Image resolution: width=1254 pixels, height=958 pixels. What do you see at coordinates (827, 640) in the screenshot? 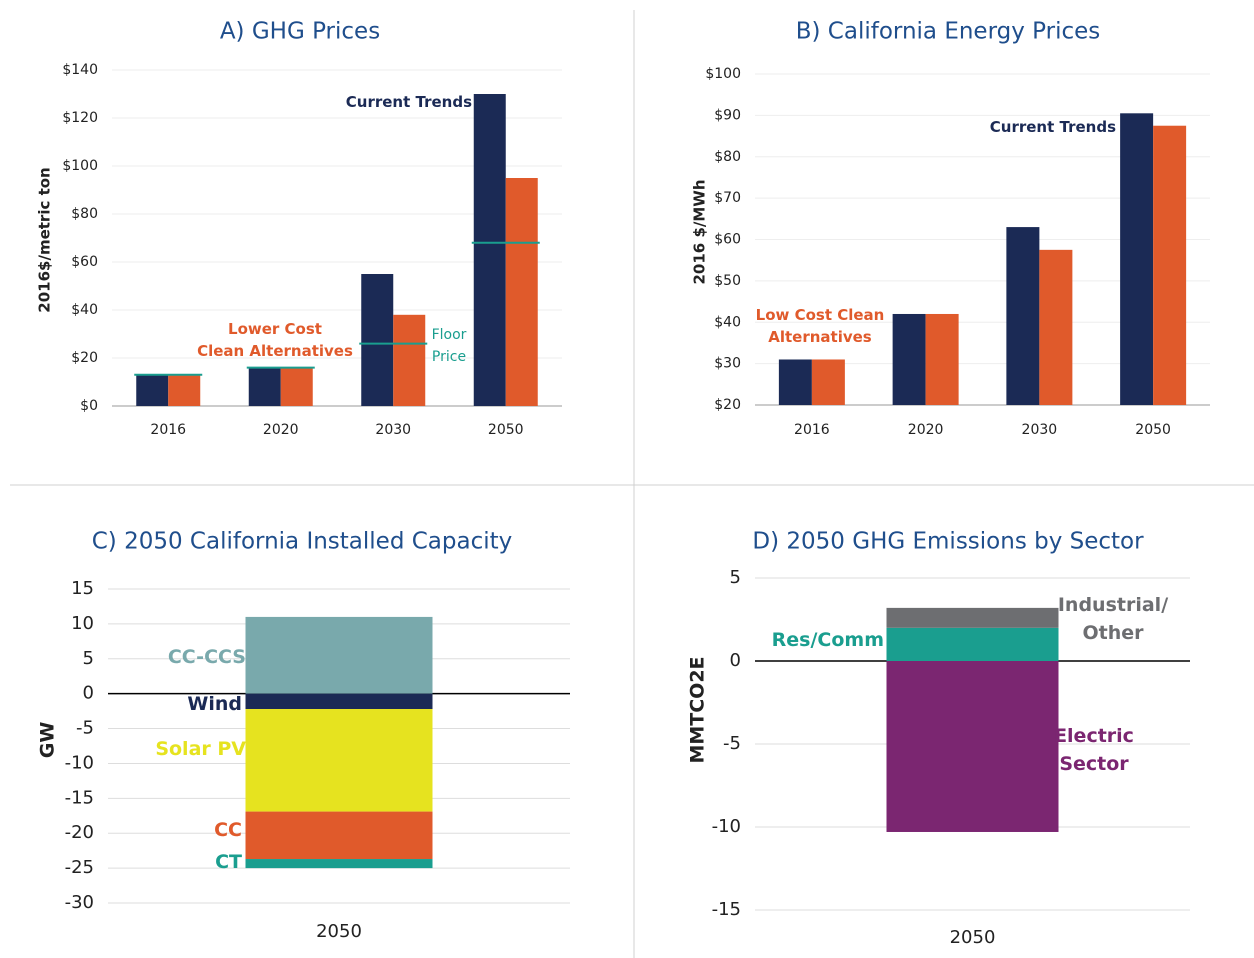
I see `series-label: Res/Comm` at bounding box center [827, 640].